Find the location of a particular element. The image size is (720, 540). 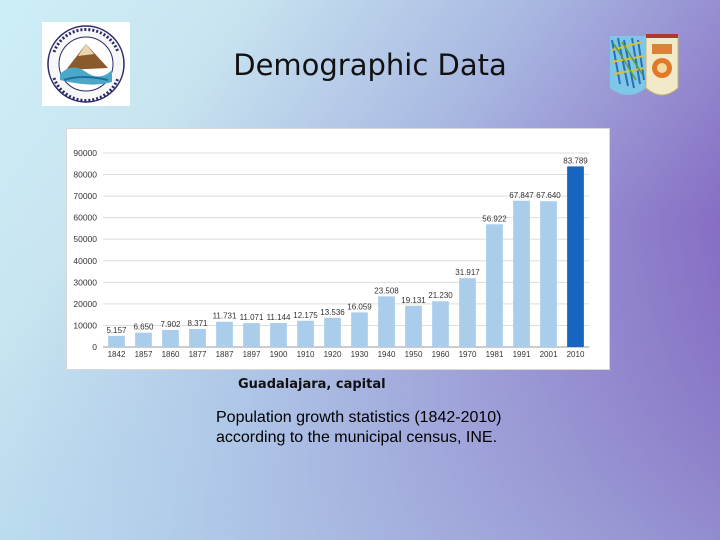

bar-value-label: 11.144 is located at coordinates (279, 317).